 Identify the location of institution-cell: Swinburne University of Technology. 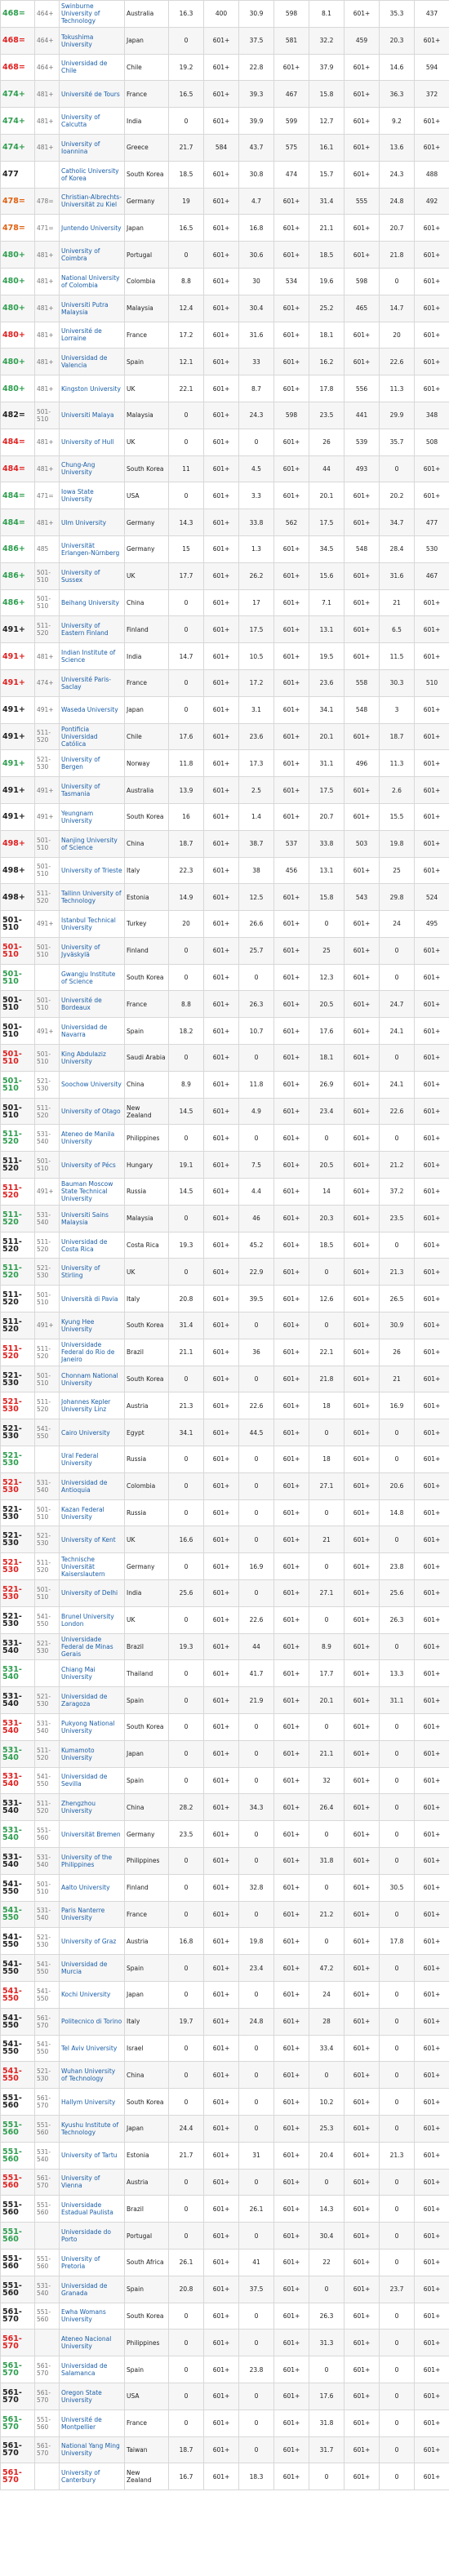
(92, 14).